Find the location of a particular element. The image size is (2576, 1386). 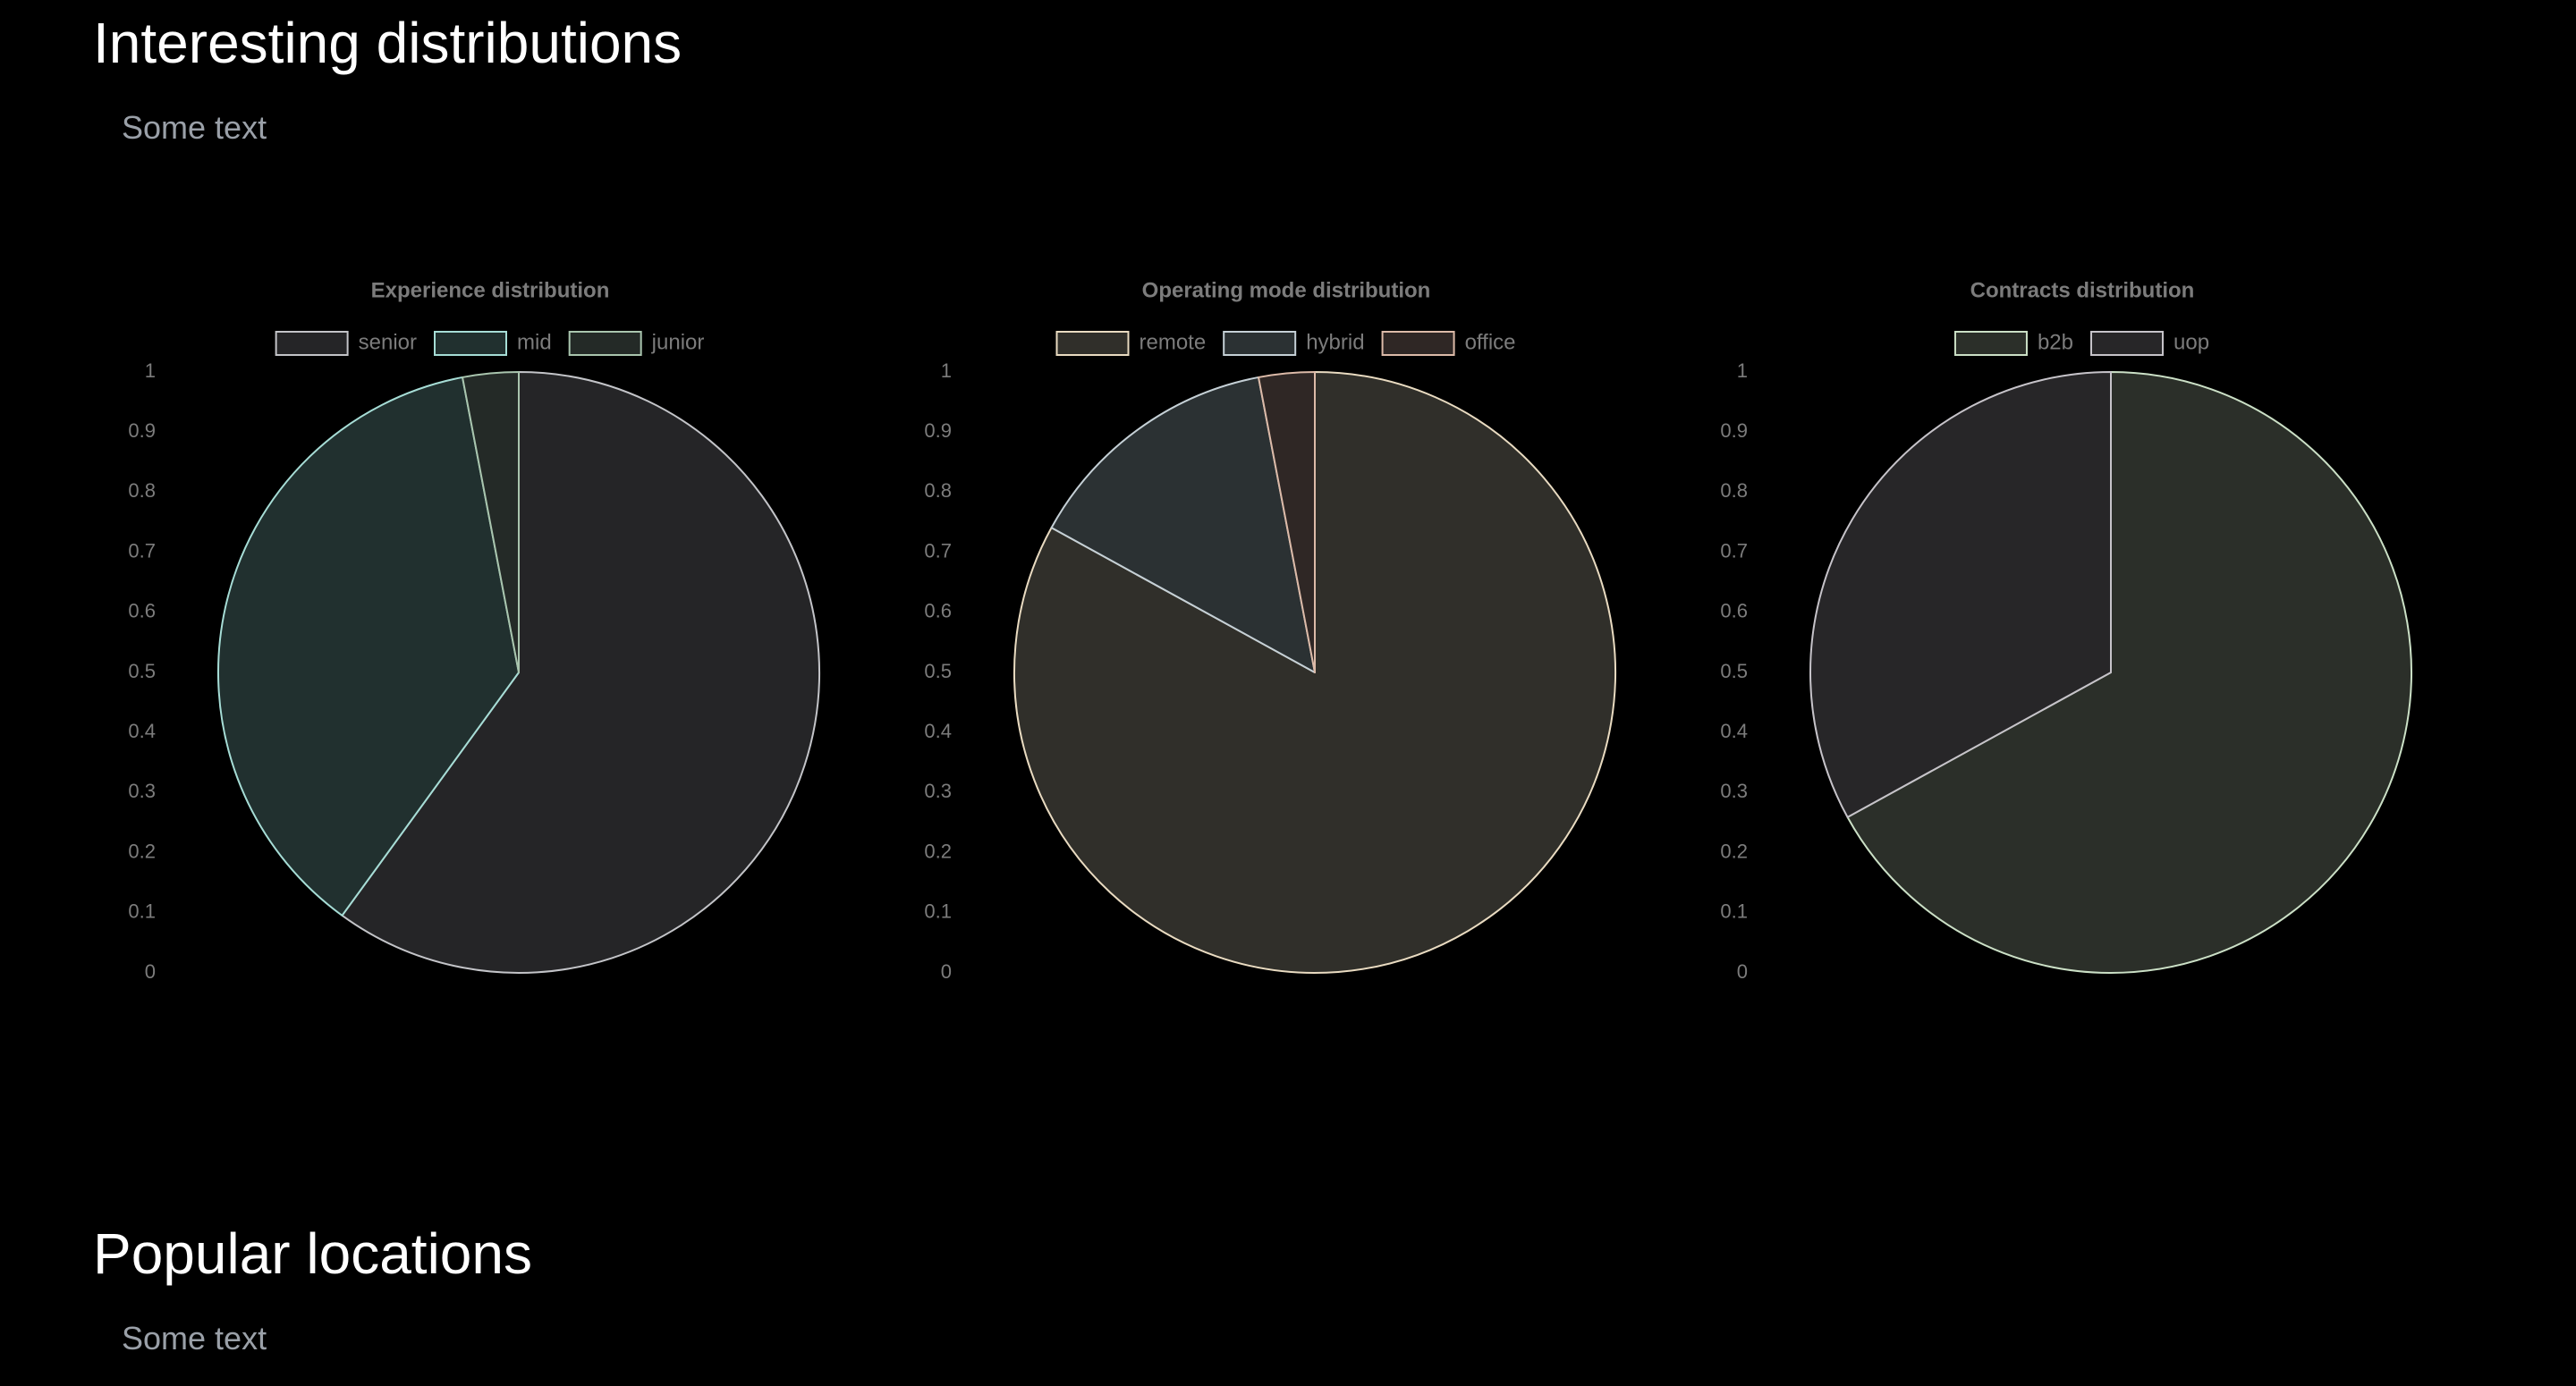

legend-label-remote: remote is located at coordinates (1172, 342).